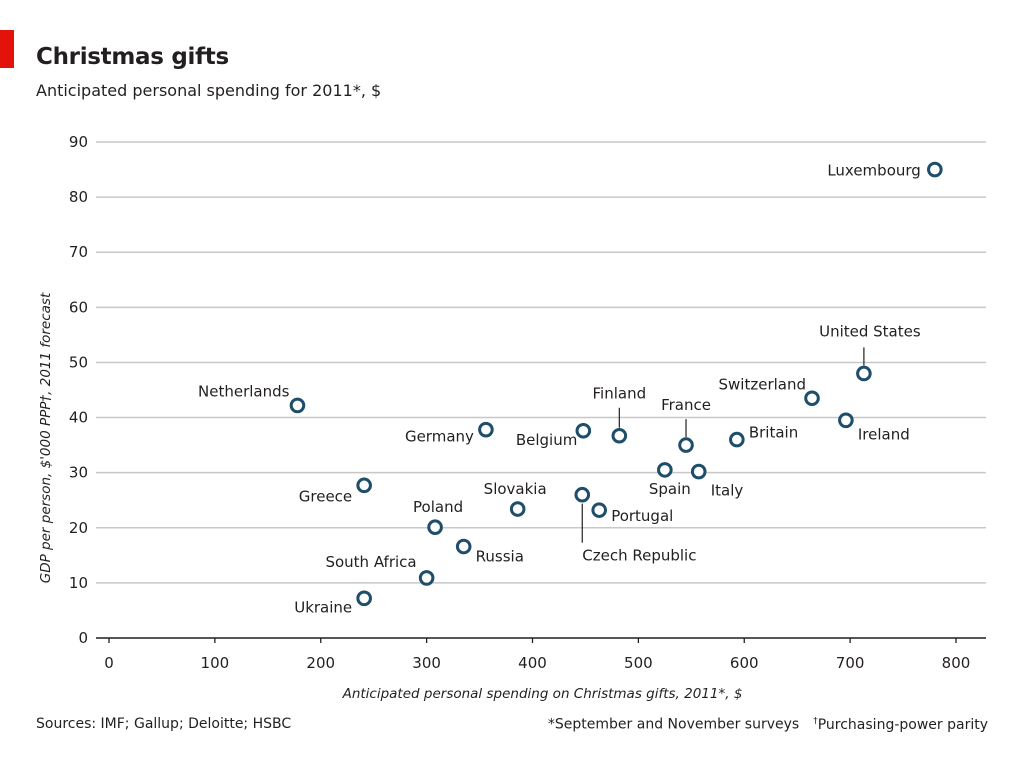 This screenshot has height=768, width=1024. Describe the element at coordinates (850, 663) in the screenshot. I see `x-tick-label: 700` at that location.